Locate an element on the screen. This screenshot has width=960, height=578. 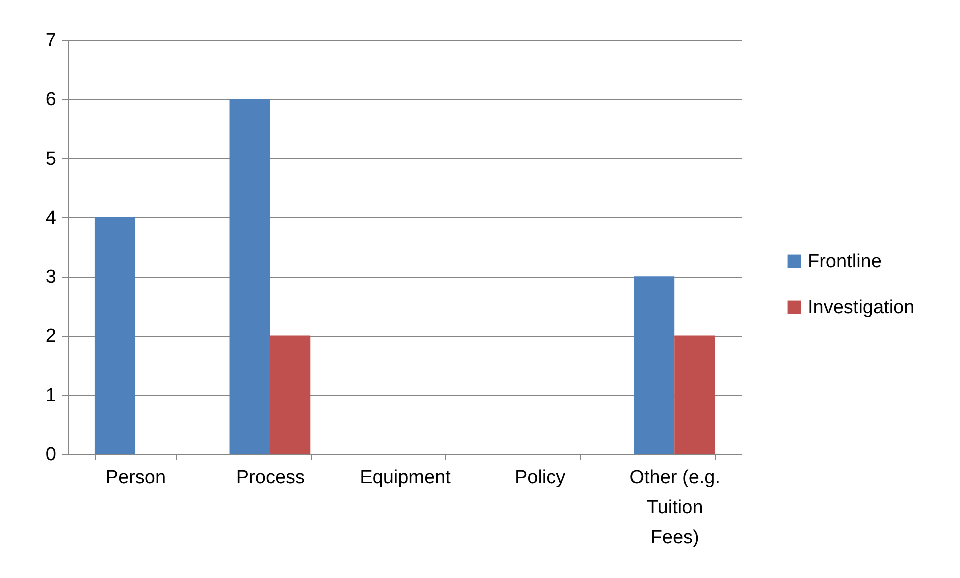
y-tick-label: 5 is located at coordinates (51, 159).